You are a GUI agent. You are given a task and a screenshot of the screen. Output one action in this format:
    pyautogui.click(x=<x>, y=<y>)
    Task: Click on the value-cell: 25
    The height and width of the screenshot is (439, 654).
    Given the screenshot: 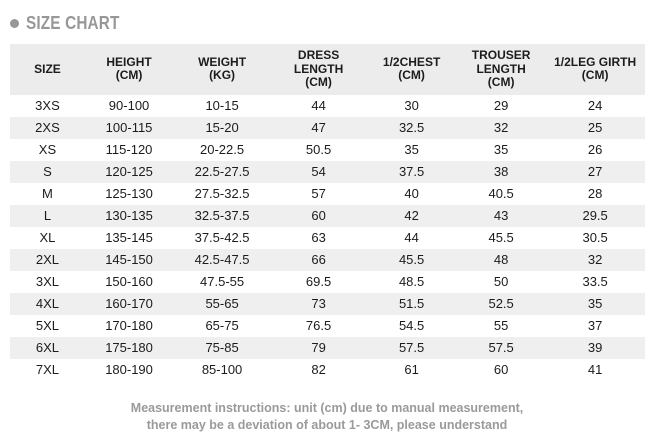 What is the action you would take?
    pyautogui.click(x=595, y=127)
    